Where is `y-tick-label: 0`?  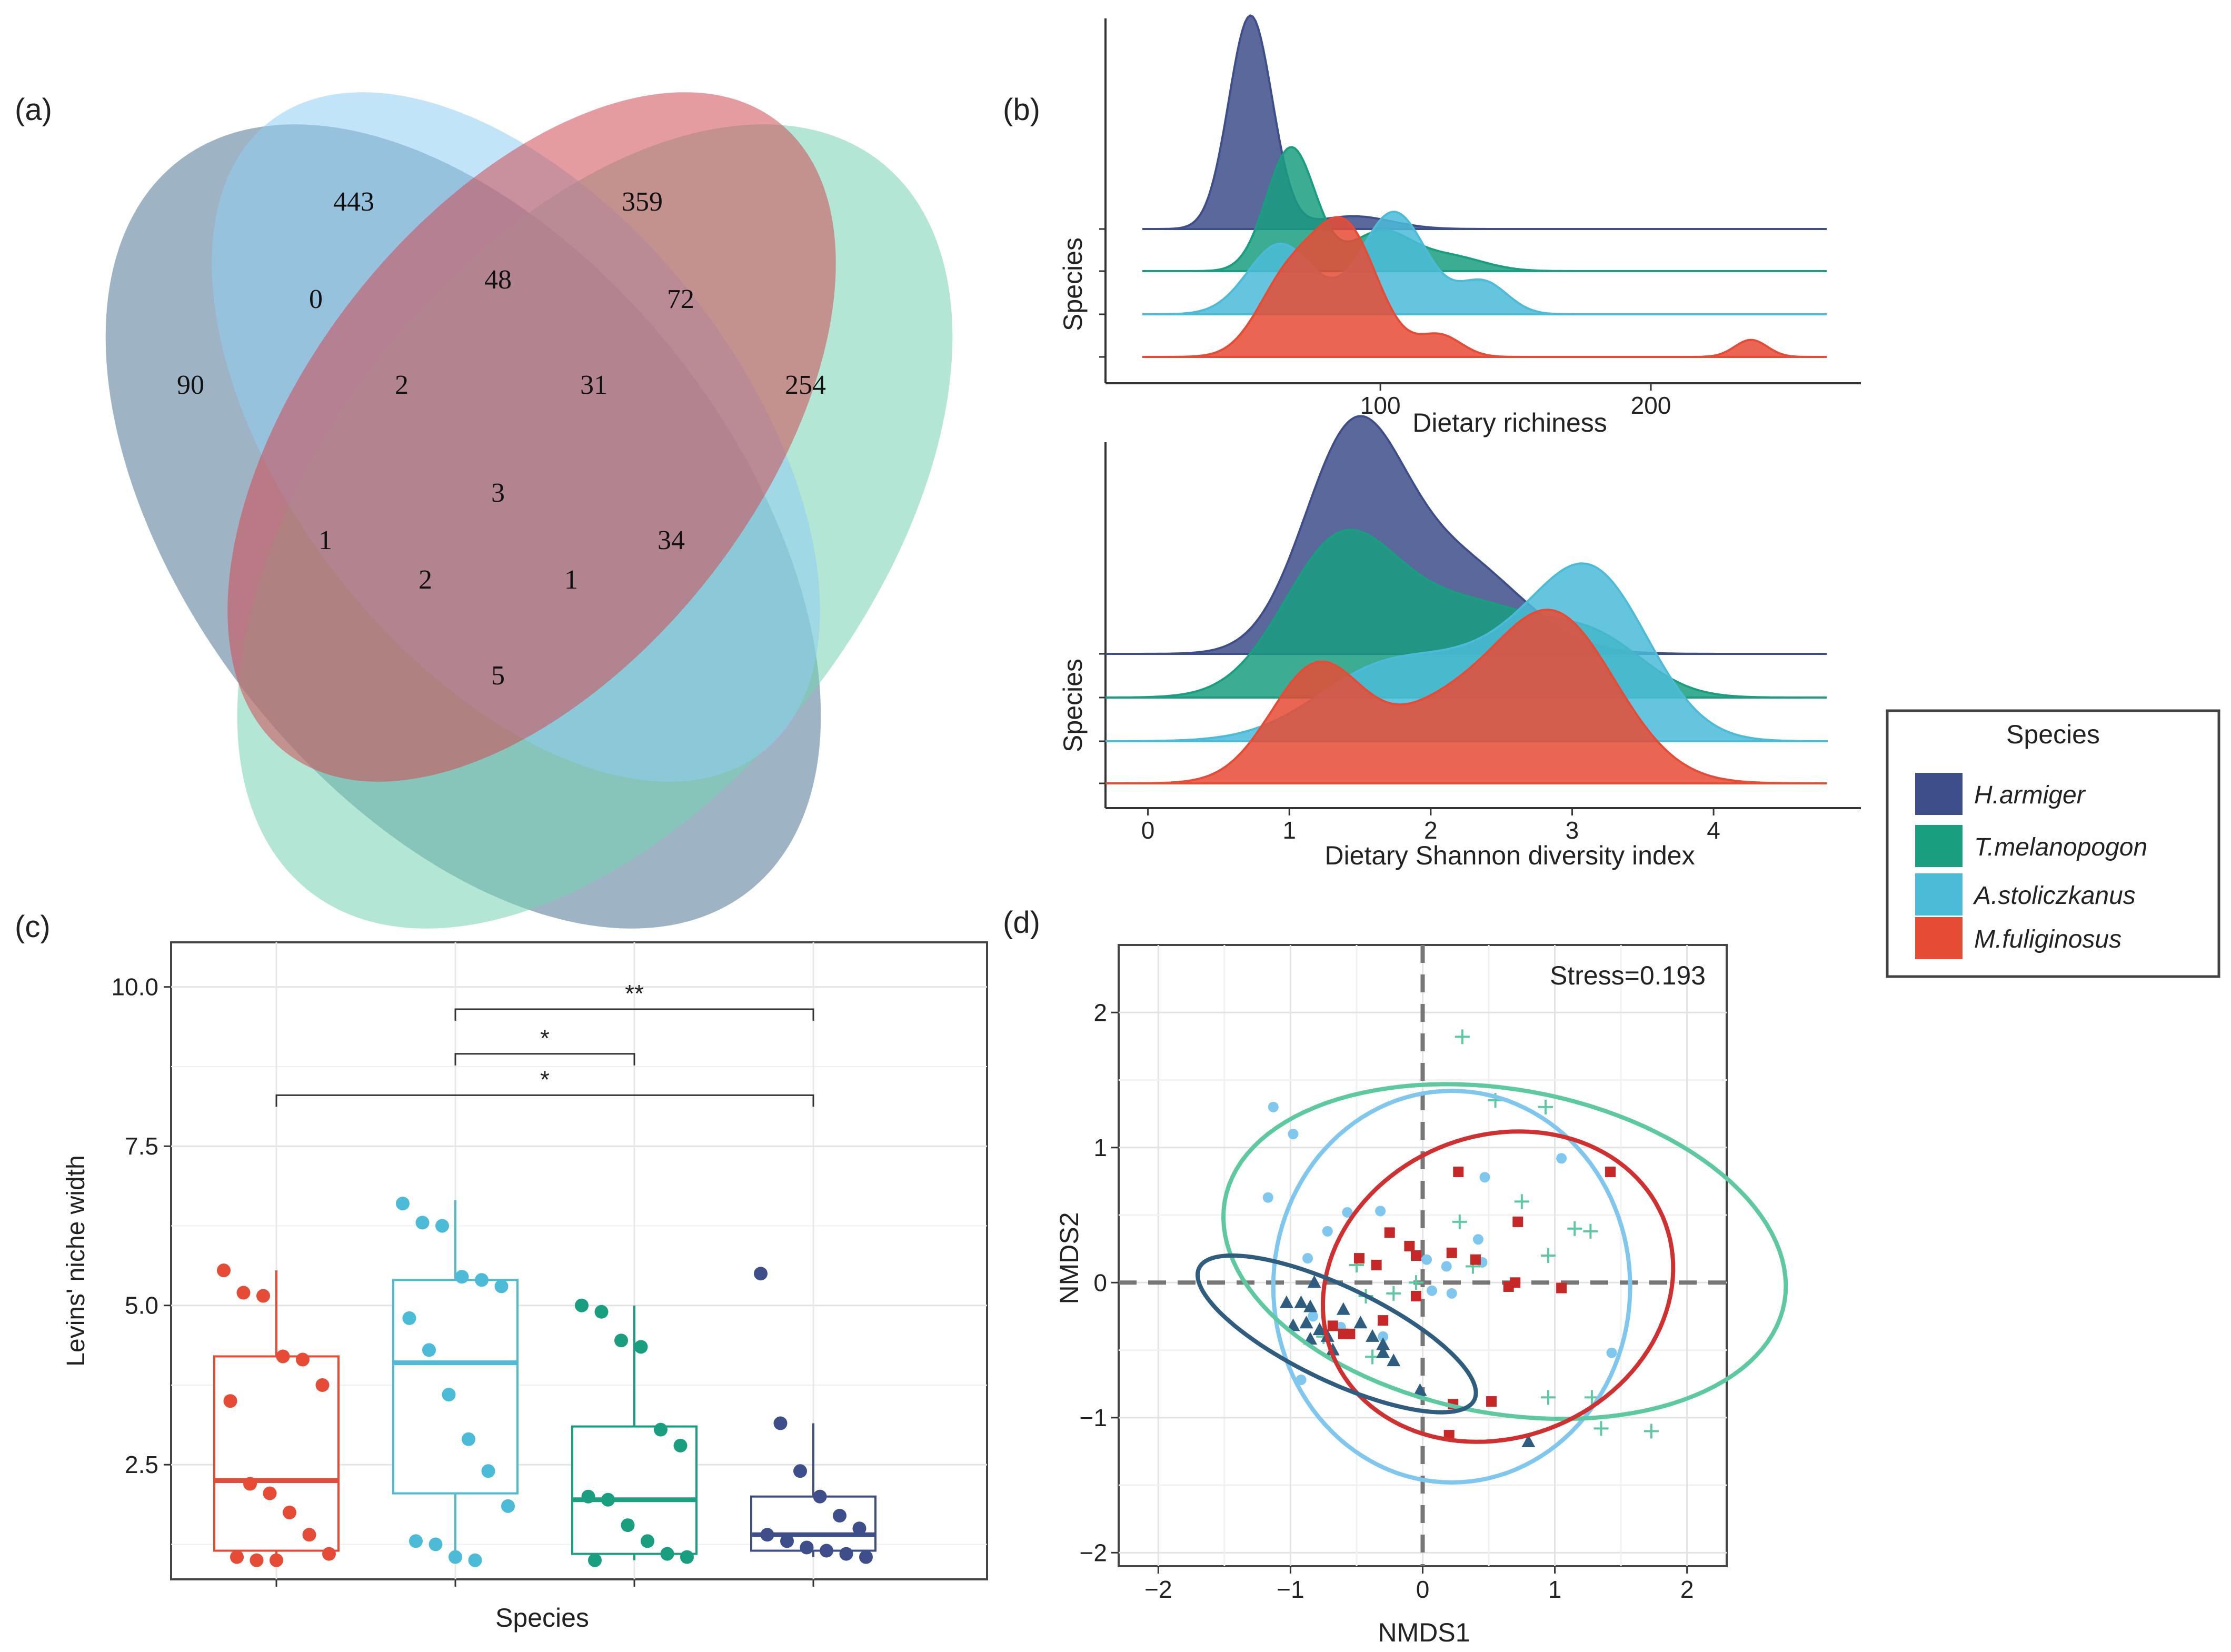 y-tick-label: 0 is located at coordinates (1100, 1282).